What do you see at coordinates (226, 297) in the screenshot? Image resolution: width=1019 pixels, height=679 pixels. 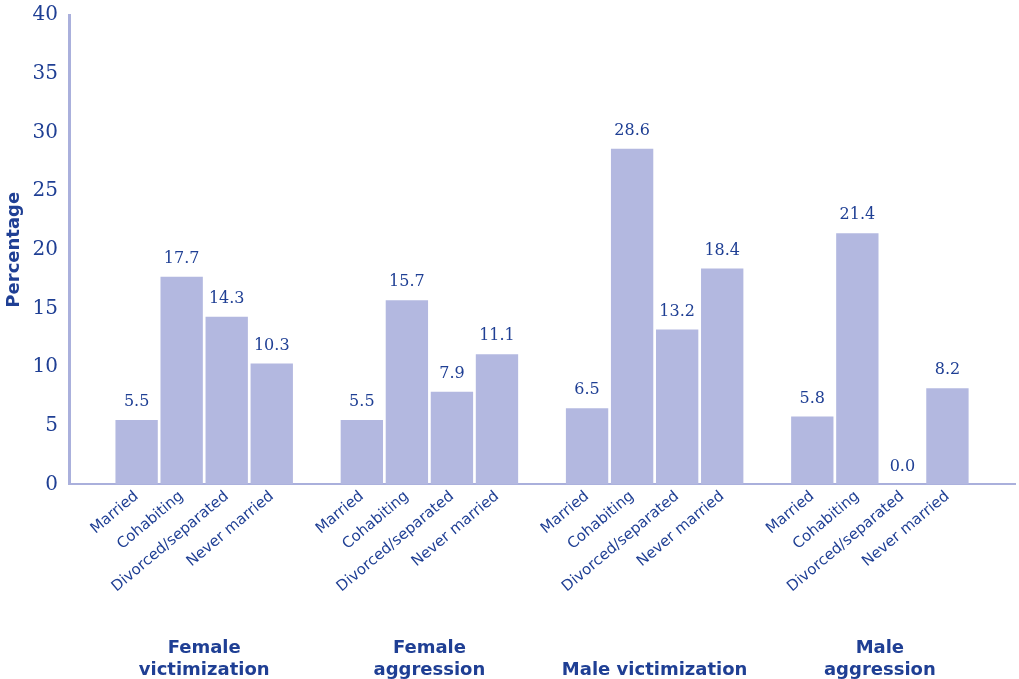 I see `data-label: 14.3` at bounding box center [226, 297].